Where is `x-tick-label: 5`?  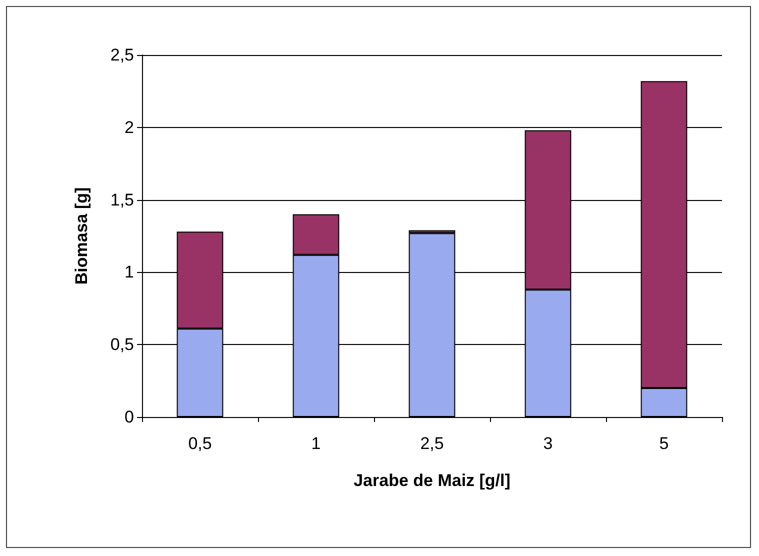
x-tick-label: 5 is located at coordinates (664, 443).